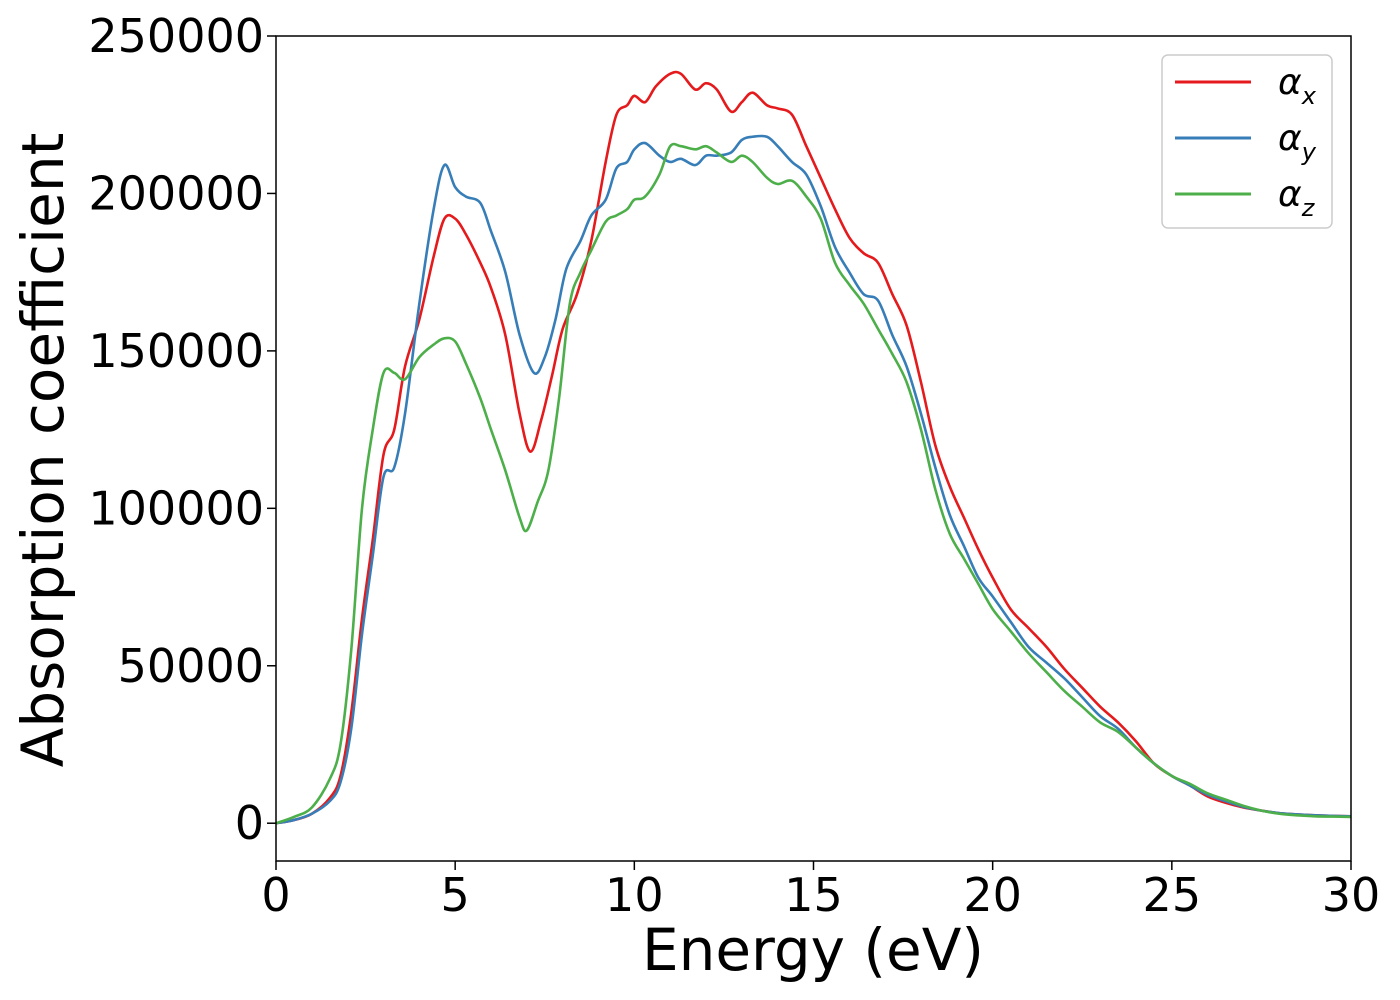 The image size is (1400, 1000). Describe the element at coordinates (1308, 208) in the screenshot. I see `legend-subscript: z` at that location.